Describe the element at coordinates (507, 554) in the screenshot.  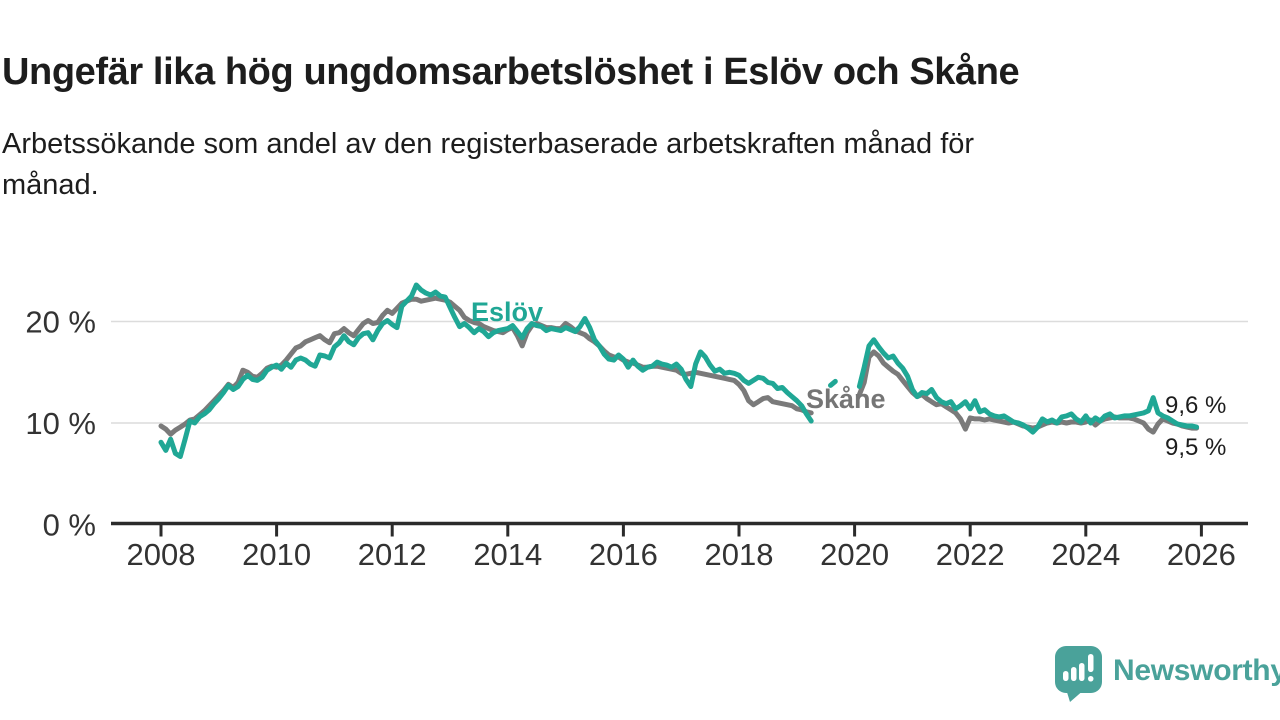
I see `x-axis-tick-label: 2014` at that location.